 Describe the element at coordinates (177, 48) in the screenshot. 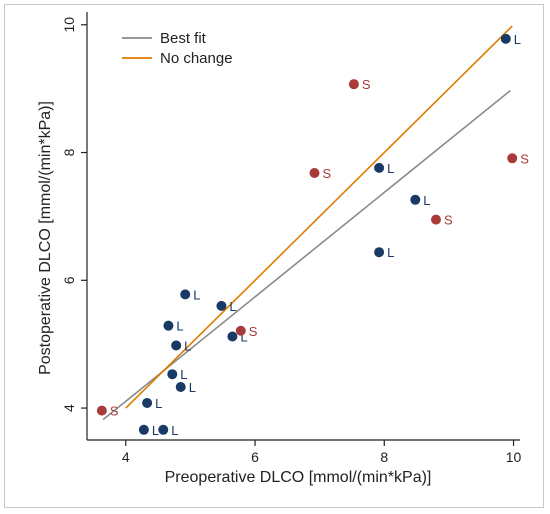

I see `legend: Best fit No change` at that location.